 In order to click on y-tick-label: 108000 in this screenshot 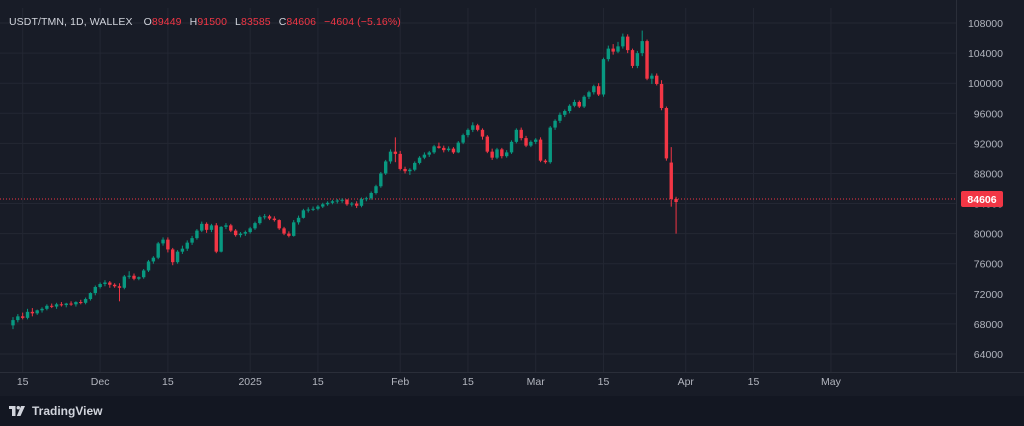, I will do `click(985, 24)`.